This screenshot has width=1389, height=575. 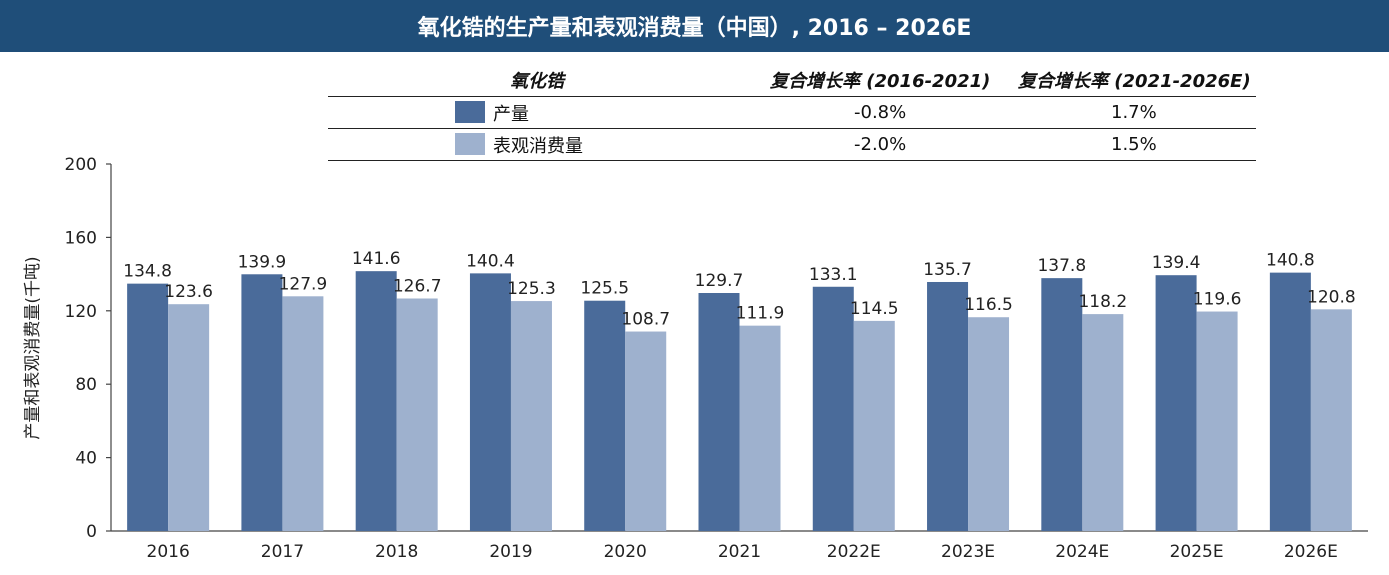 I want to click on cagr-row-production: 产量 -0.8% 1.7%, so click(x=792, y=113).